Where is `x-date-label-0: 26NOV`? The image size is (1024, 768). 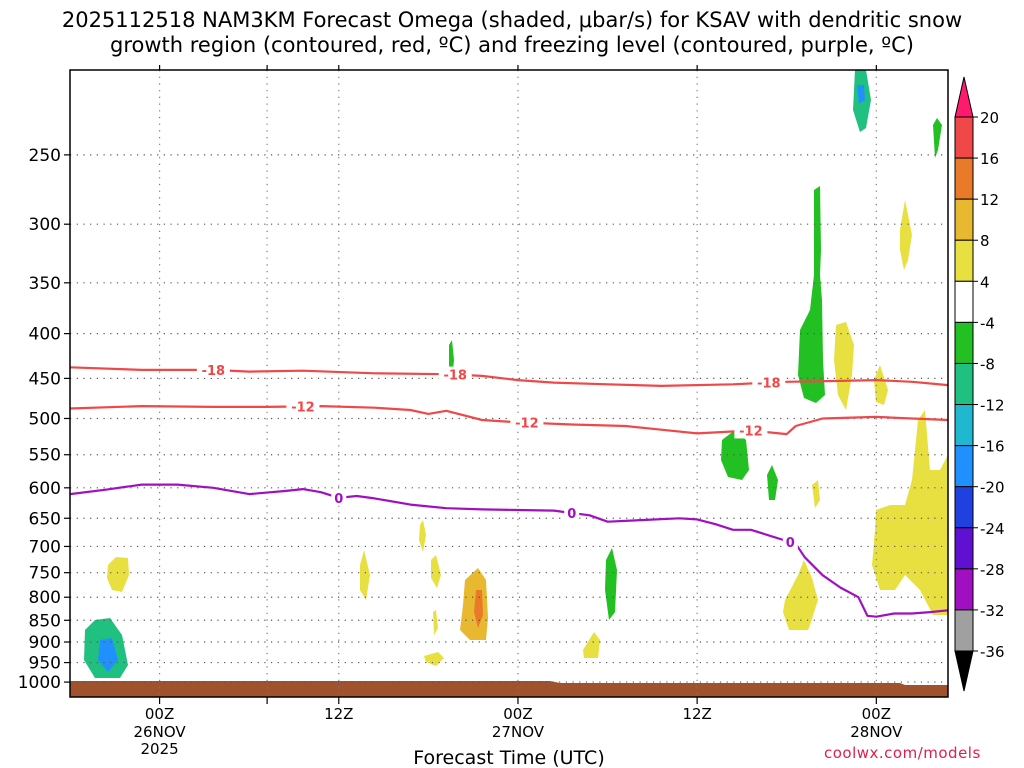
x-date-label-0: 26NOV is located at coordinates (160, 732).